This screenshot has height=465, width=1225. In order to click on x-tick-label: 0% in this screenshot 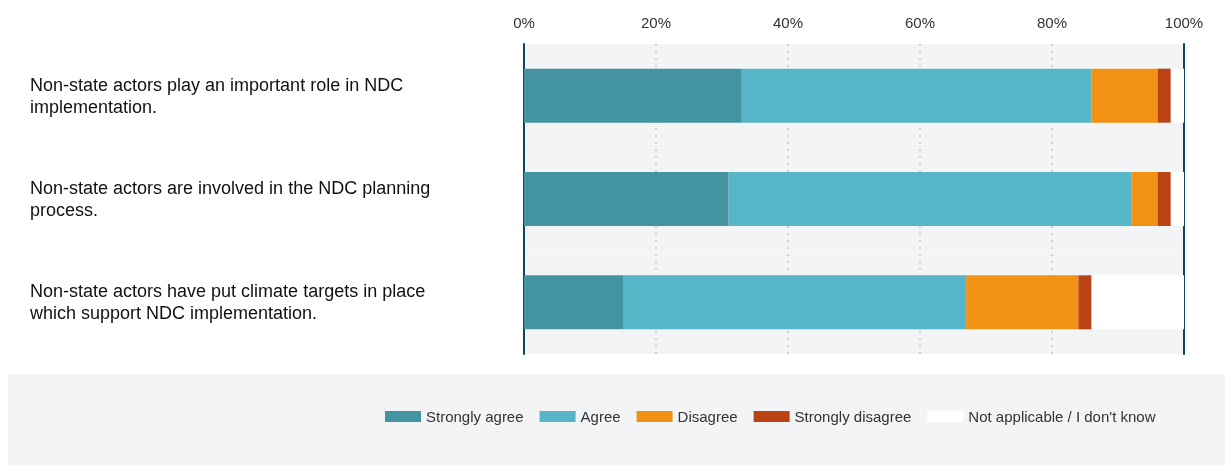, I will do `click(524, 22)`.